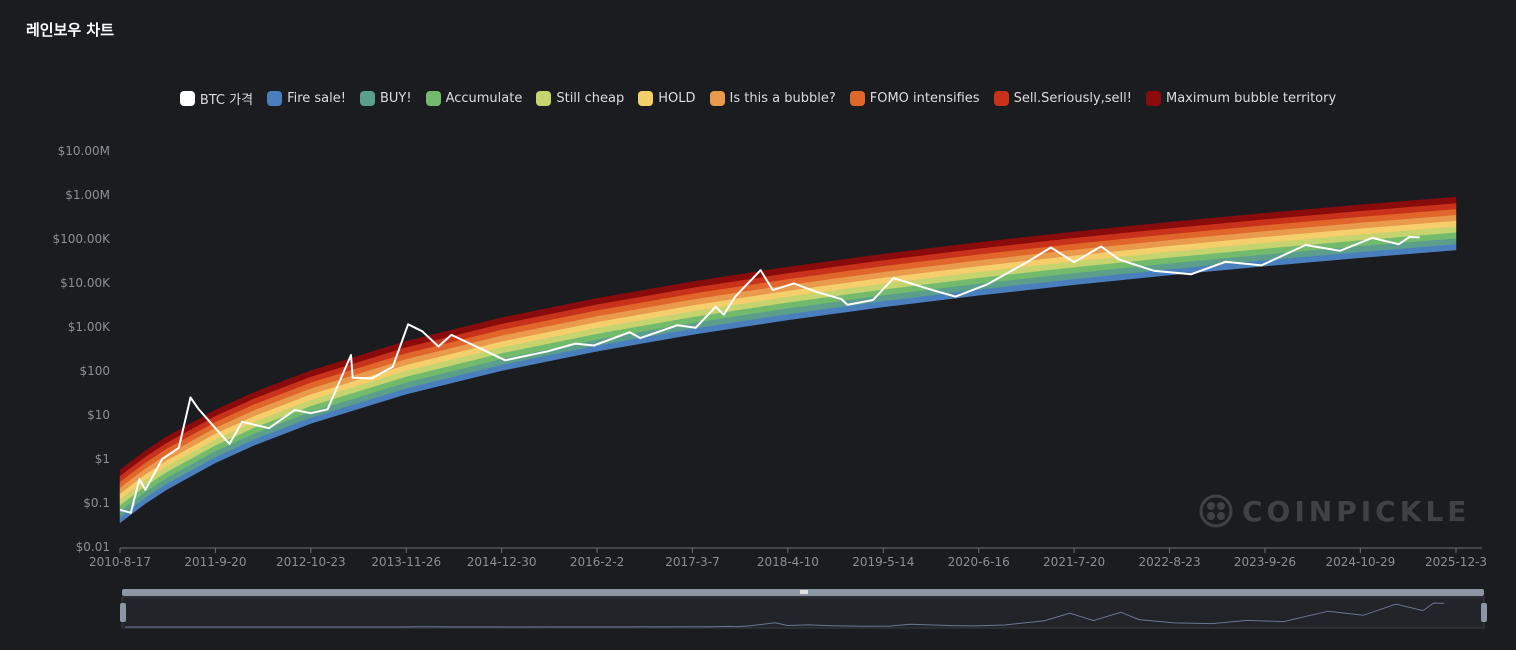 This screenshot has height=650, width=1516. I want to click on zoom-track, so click(803, 612).